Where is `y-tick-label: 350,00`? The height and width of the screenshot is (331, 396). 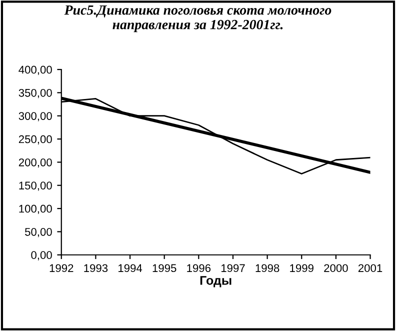
y-tick-label: 350,00 is located at coordinates (35, 93).